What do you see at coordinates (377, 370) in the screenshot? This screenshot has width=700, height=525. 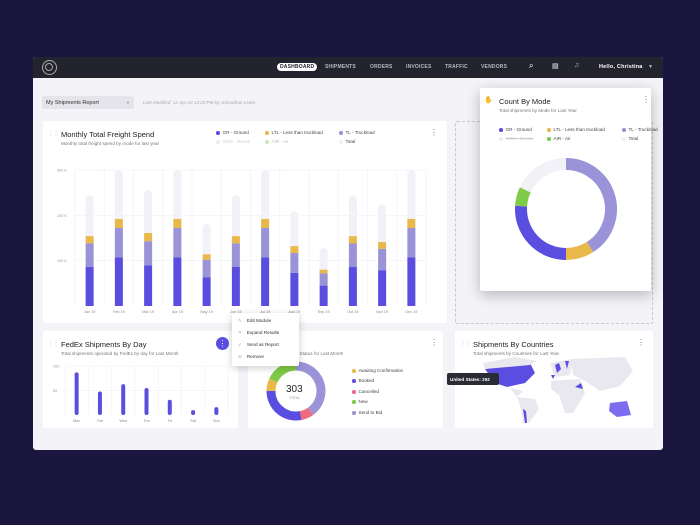 I see `legend-awaiting: Awaiting Confirmation` at bounding box center [377, 370].